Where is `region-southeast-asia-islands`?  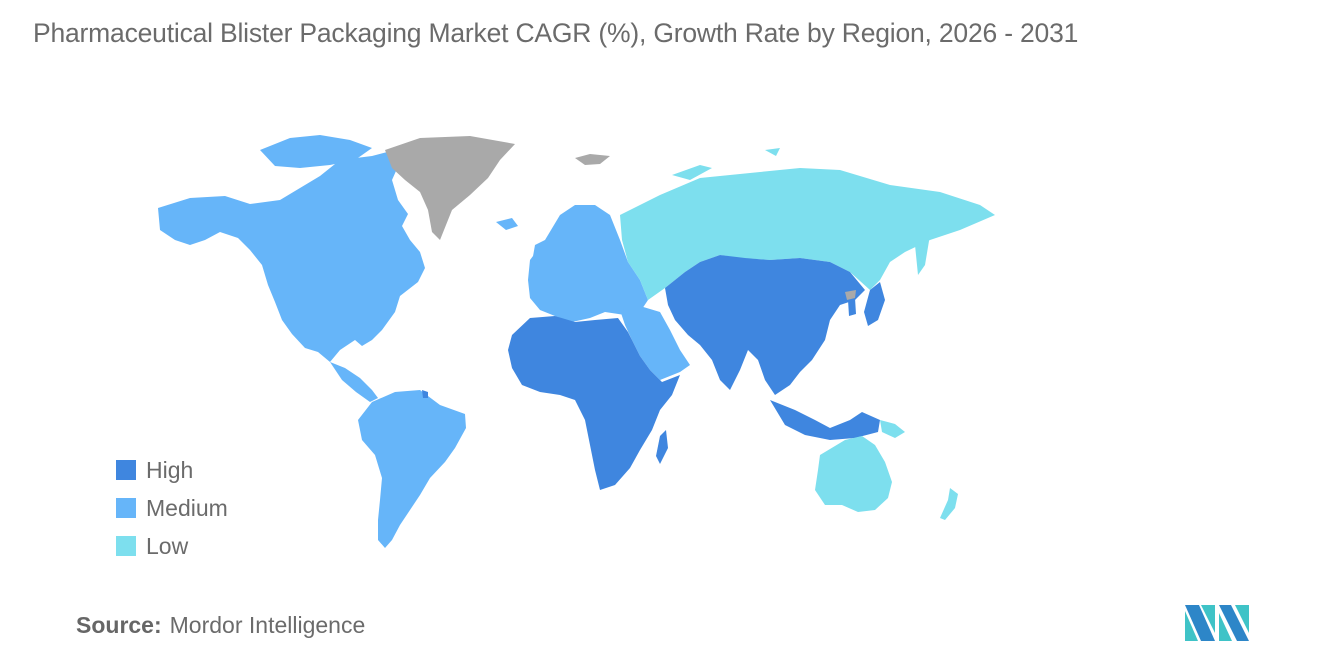 region-southeast-asia-islands is located at coordinates (825, 420).